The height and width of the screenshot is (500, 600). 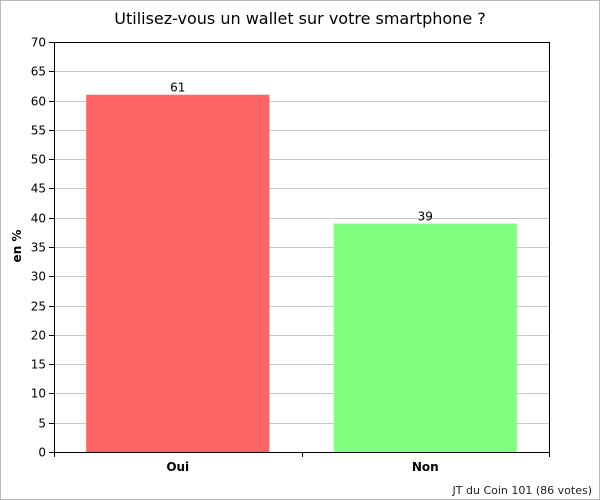 I want to click on data-label: 61, so click(x=177, y=88).